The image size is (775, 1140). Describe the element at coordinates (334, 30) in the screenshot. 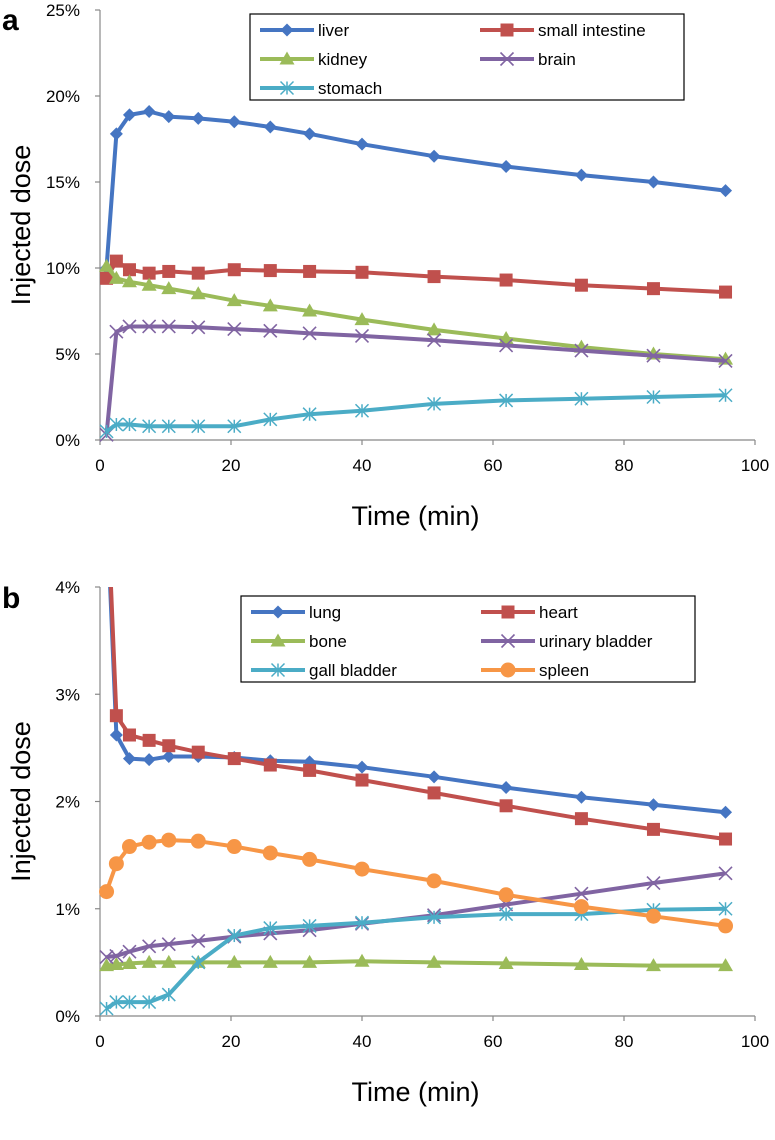

I see `legend-label: liver` at that location.